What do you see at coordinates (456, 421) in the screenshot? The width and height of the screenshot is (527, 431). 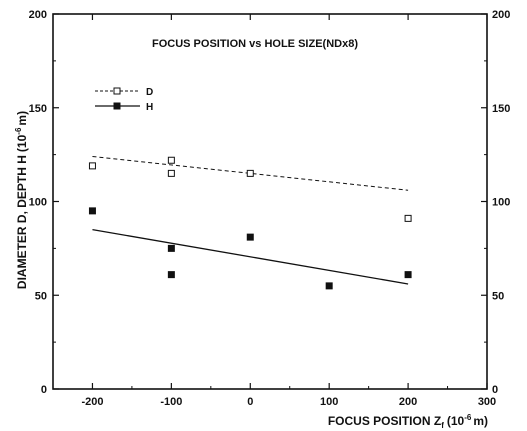 I see `x-axis-unit-open: (10` at bounding box center [456, 421].